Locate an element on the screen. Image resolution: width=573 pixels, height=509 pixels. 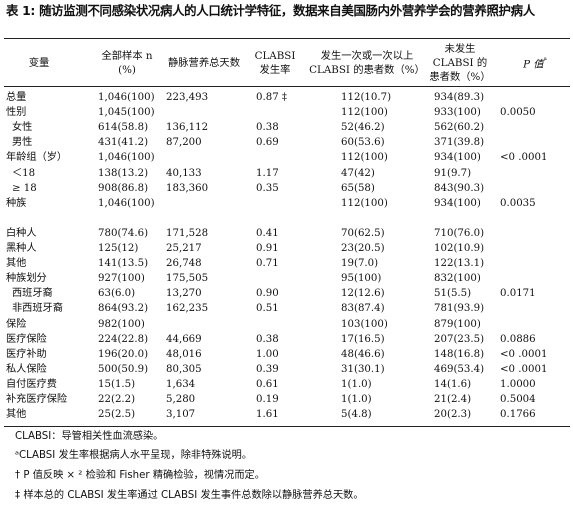
row-days: 48,016 is located at coordinates (184, 354).